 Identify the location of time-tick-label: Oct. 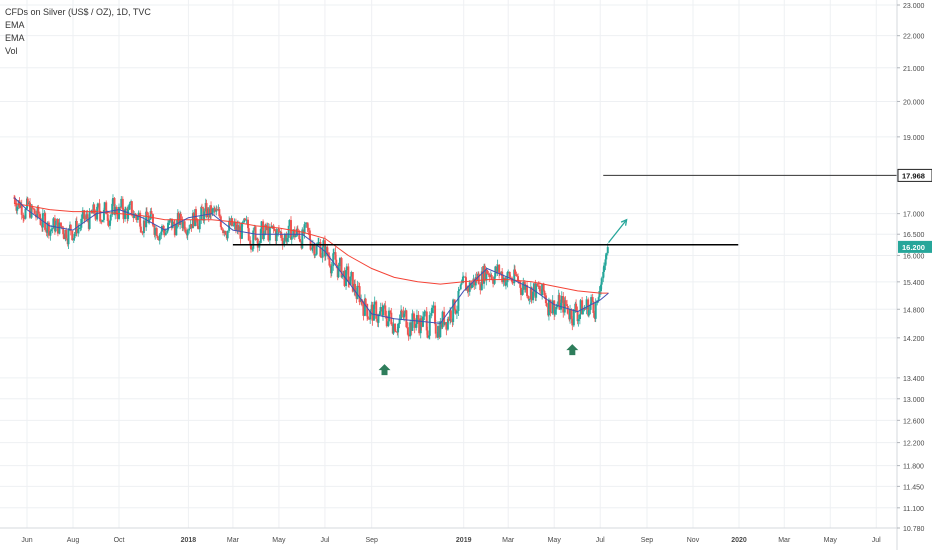
(119, 540).